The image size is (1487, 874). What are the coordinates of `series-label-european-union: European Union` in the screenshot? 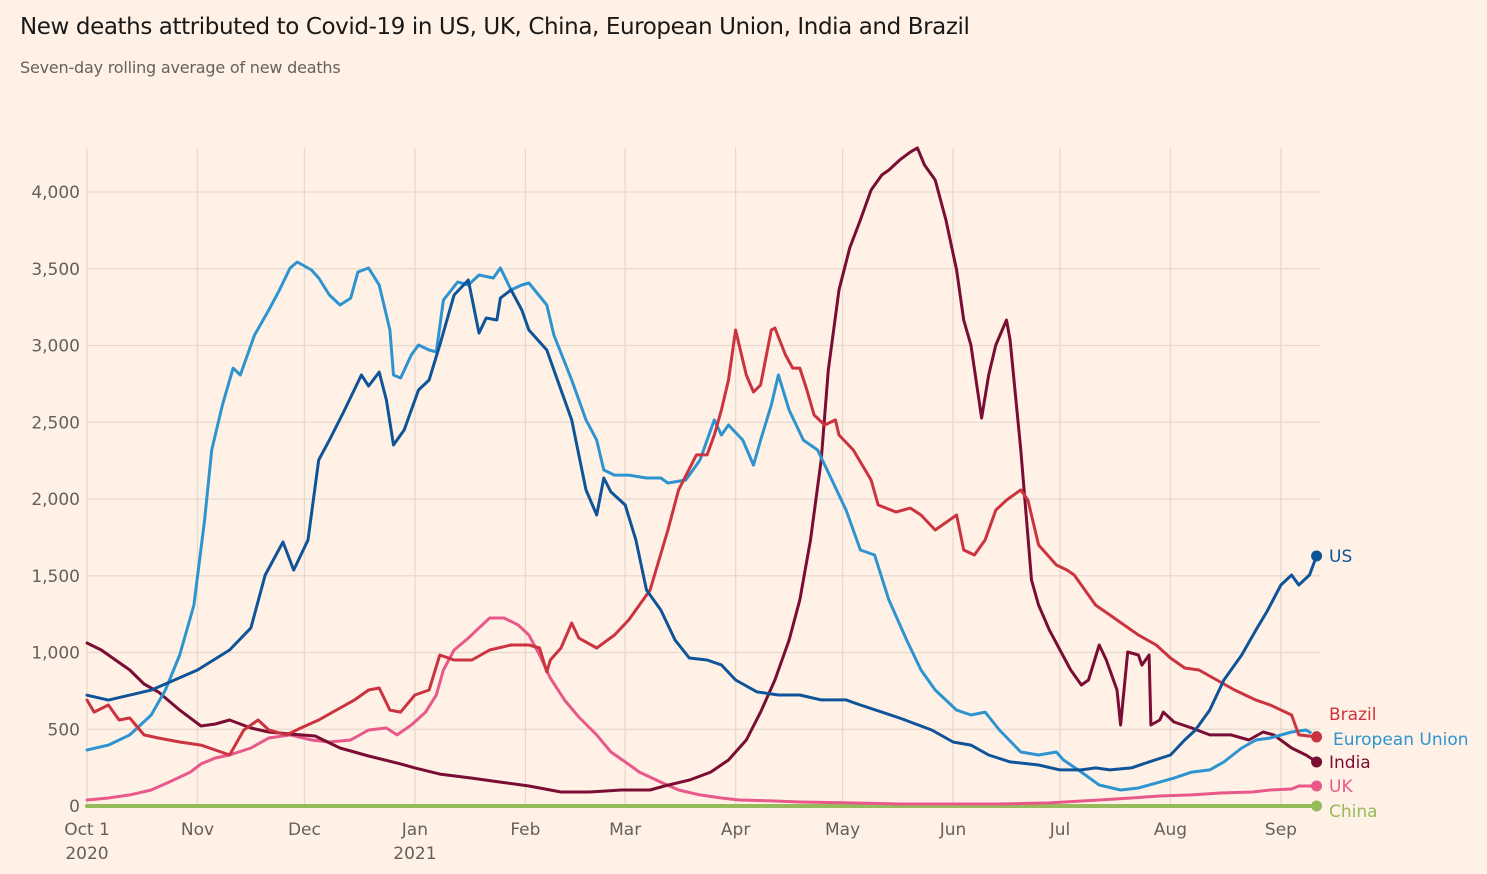 It's located at (1401, 740).